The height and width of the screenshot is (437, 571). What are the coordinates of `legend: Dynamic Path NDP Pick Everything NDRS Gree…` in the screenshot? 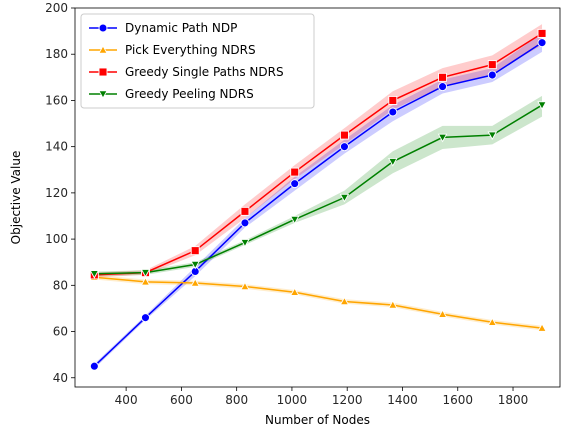 It's located at (197, 61).